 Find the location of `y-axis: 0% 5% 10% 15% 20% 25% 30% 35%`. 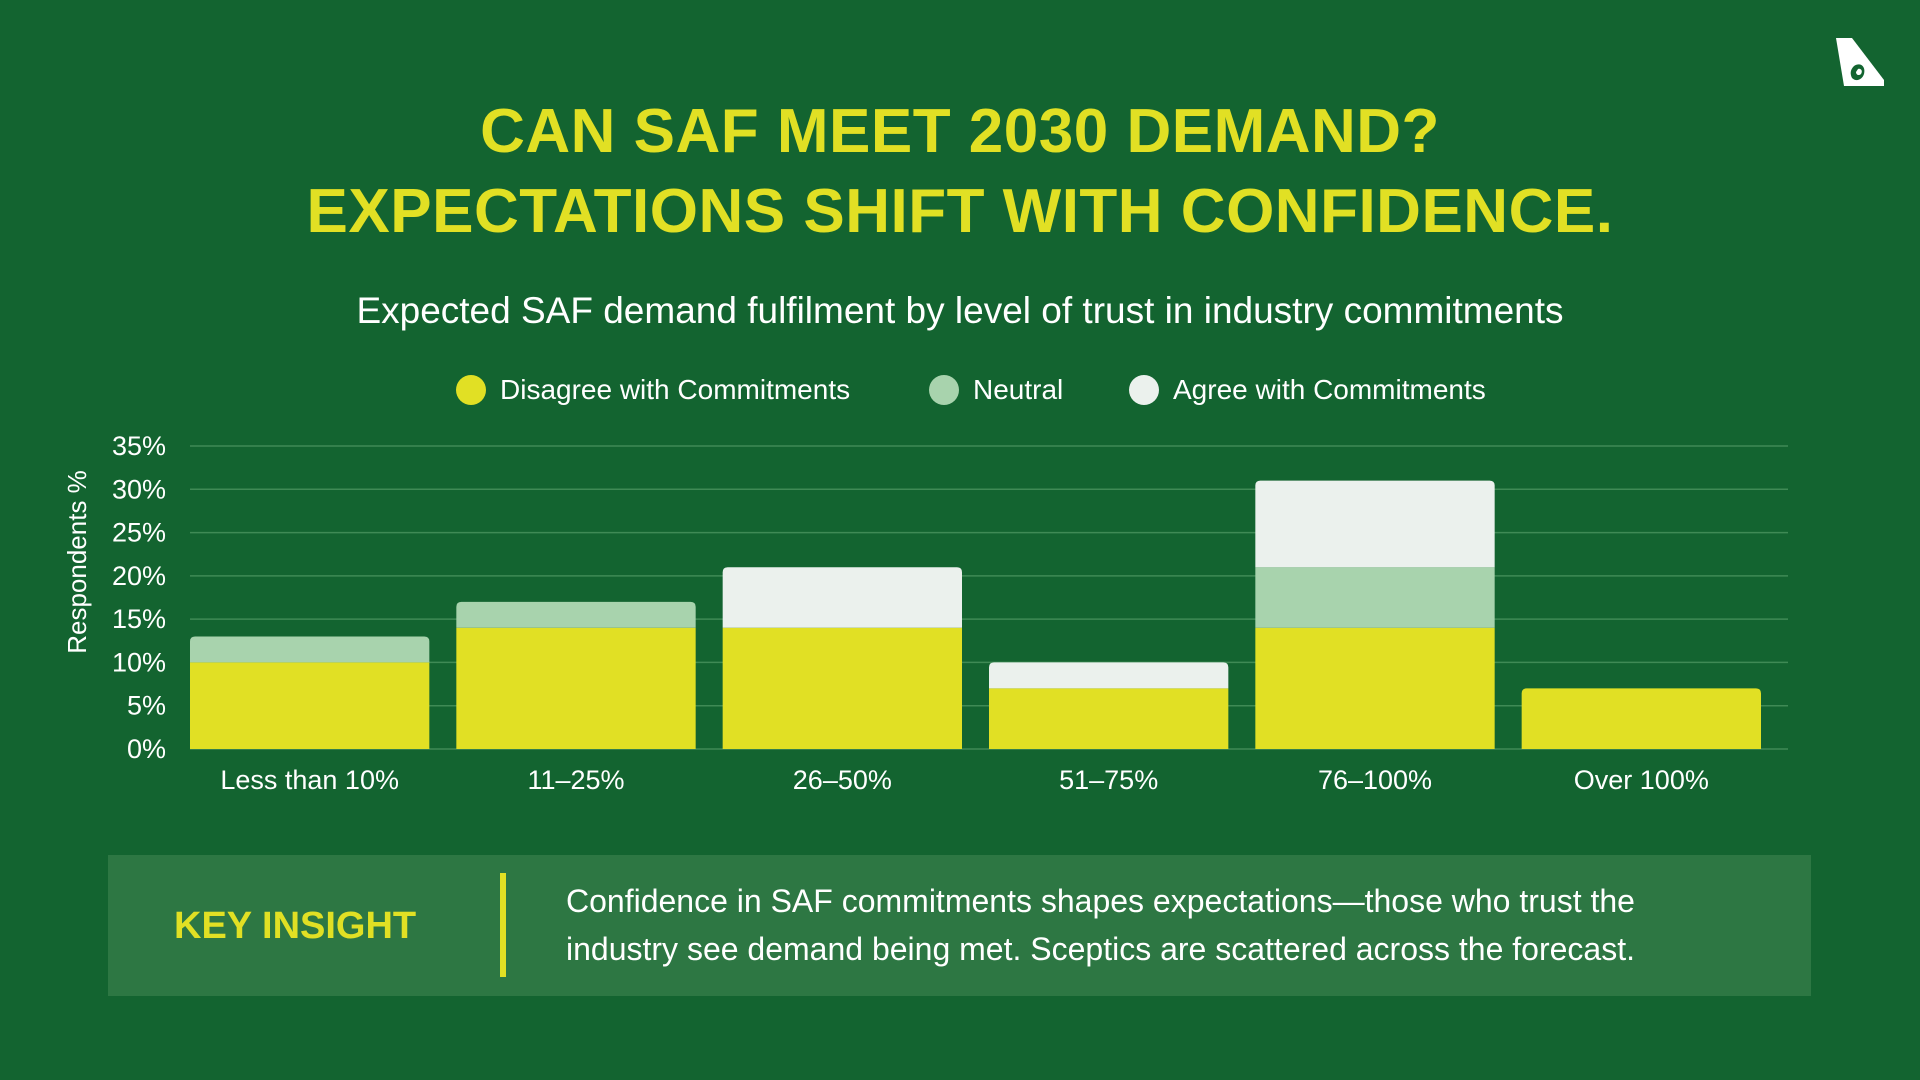

y-axis: 0% 5% 10% 15% 20% 25% 30% 35% is located at coordinates (139, 597).